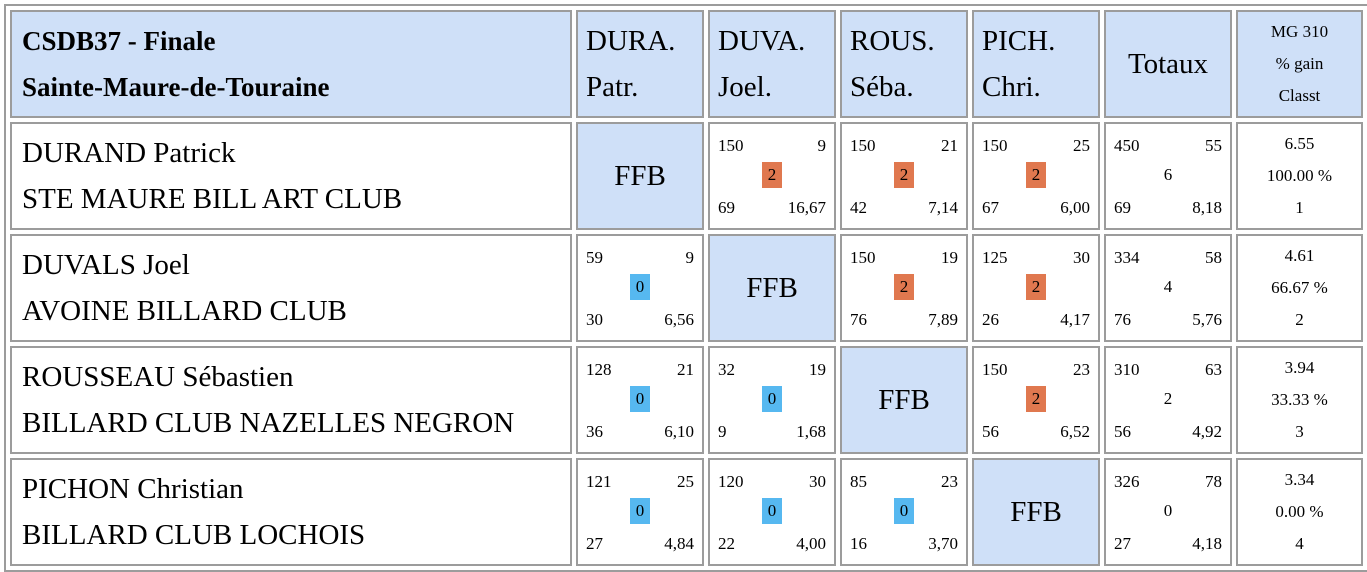  I want to click on match-result-cell: 150 23 2 56 6,52, so click(1036, 400).